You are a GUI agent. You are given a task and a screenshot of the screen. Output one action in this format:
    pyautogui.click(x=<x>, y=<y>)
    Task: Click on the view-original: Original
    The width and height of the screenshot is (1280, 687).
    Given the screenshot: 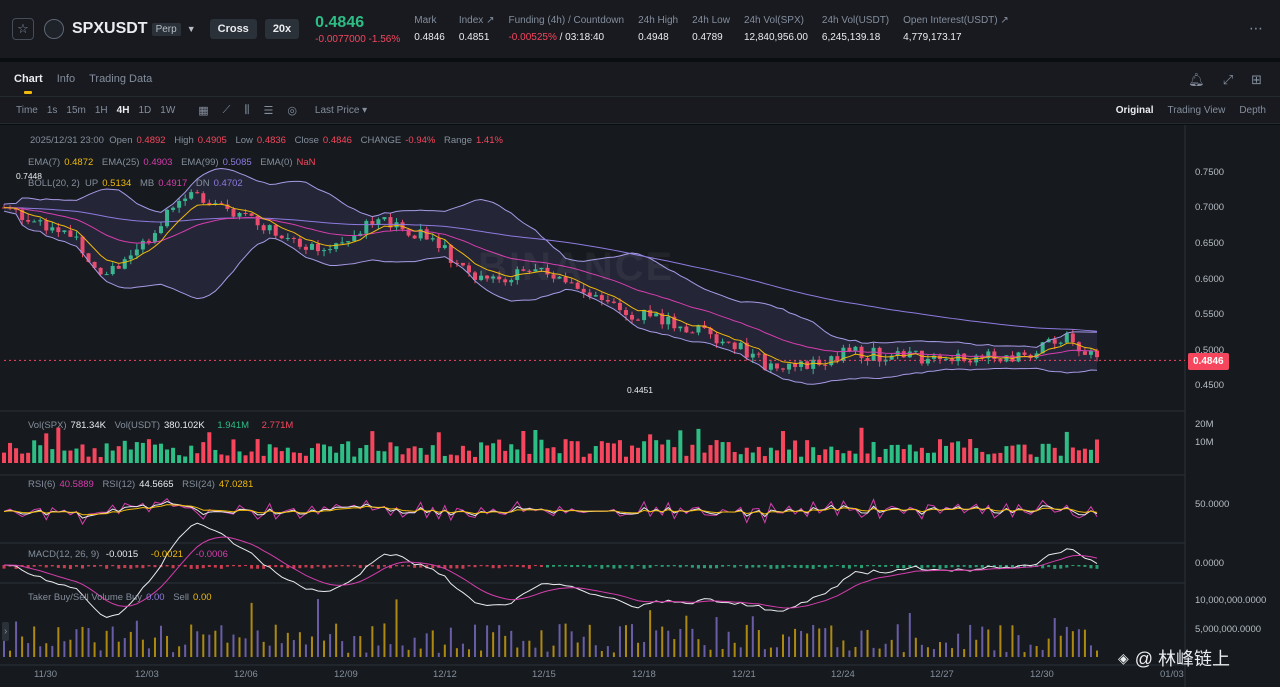 What is the action you would take?
    pyautogui.click(x=1134, y=110)
    